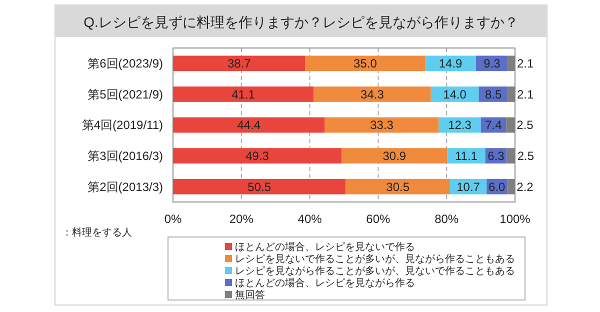 This screenshot has height=312, width=600. Describe the element at coordinates (460, 125) in the screenshot. I see `data-label: 12.3` at that location.